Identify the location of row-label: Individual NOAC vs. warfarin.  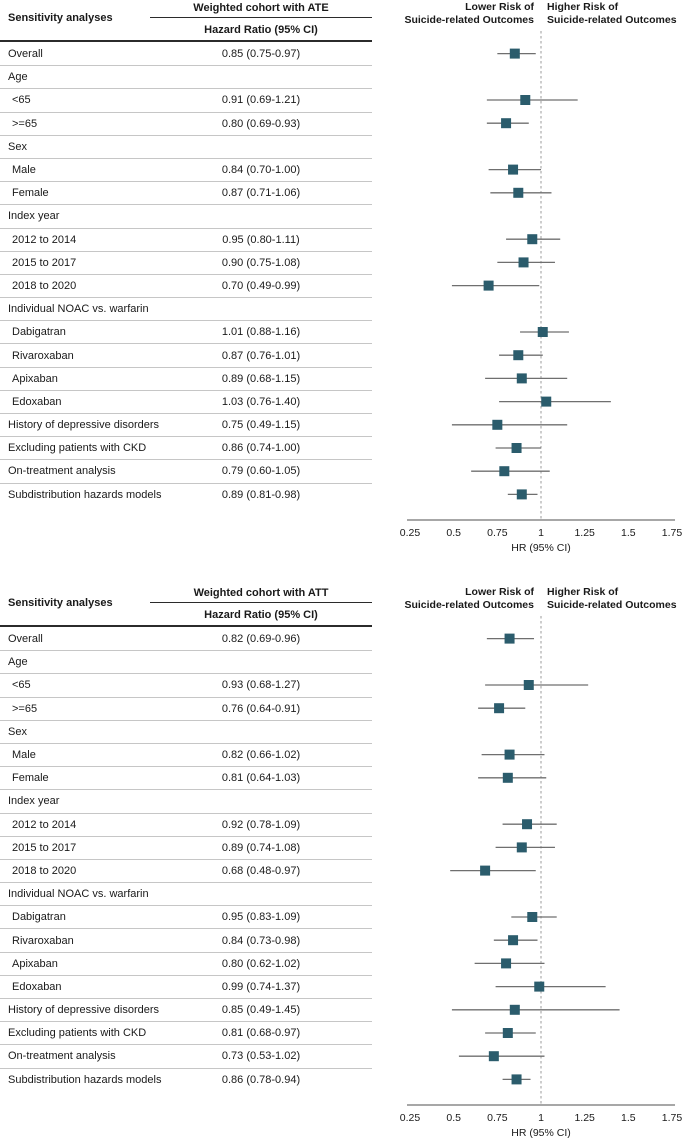
(78, 894).